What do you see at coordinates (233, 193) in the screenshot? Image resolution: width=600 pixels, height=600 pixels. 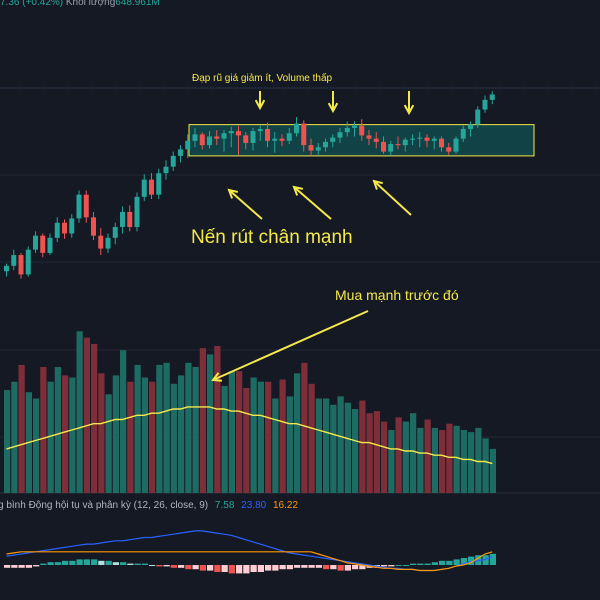 I see `arrow-wick-1-head` at bounding box center [233, 193].